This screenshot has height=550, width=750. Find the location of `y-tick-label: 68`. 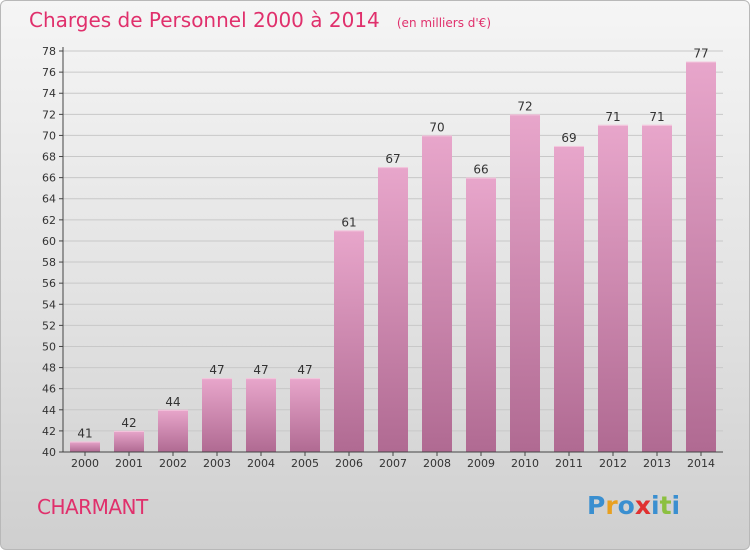

y-tick-label: 68 is located at coordinates (49, 157).